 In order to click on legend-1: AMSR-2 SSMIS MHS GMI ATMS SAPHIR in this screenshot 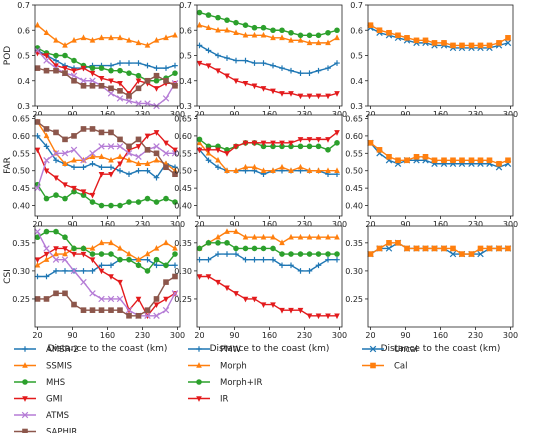, I will do `click(46, 389)`.